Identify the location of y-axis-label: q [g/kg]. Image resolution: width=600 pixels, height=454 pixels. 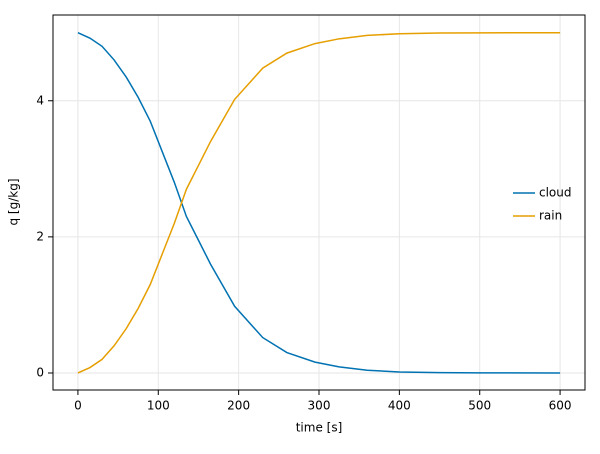
(14, 201).